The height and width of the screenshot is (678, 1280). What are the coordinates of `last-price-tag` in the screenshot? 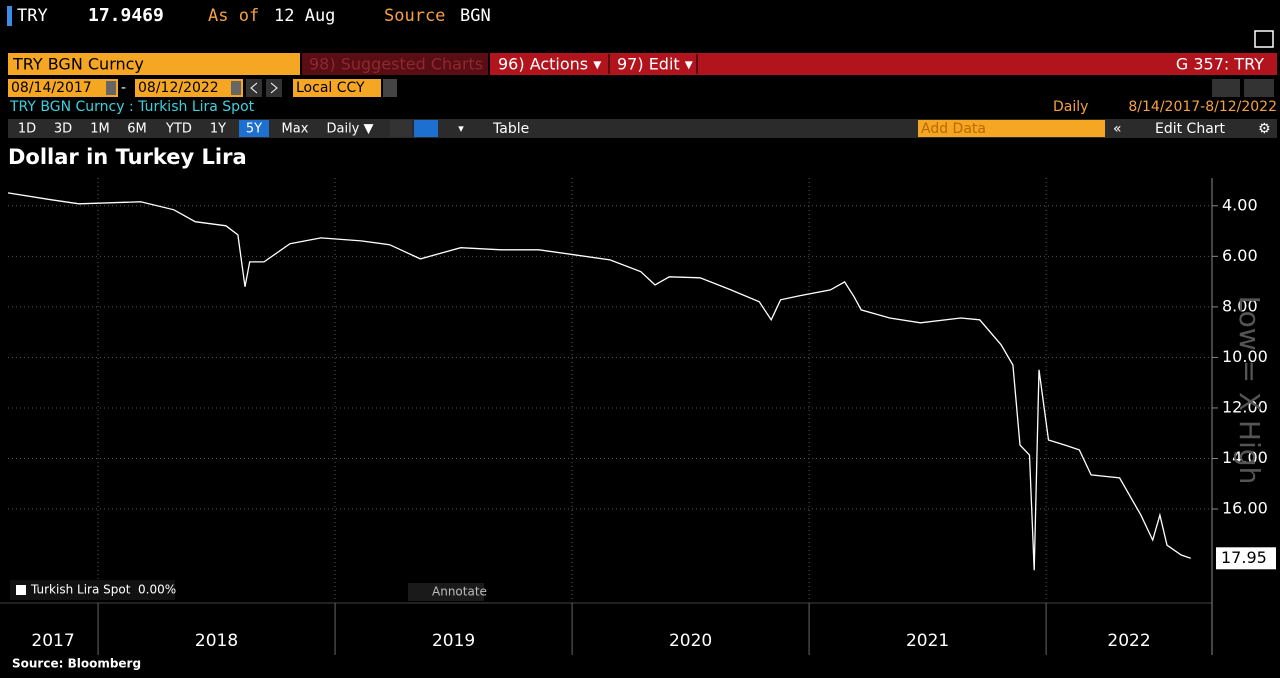 It's located at (1246, 558).